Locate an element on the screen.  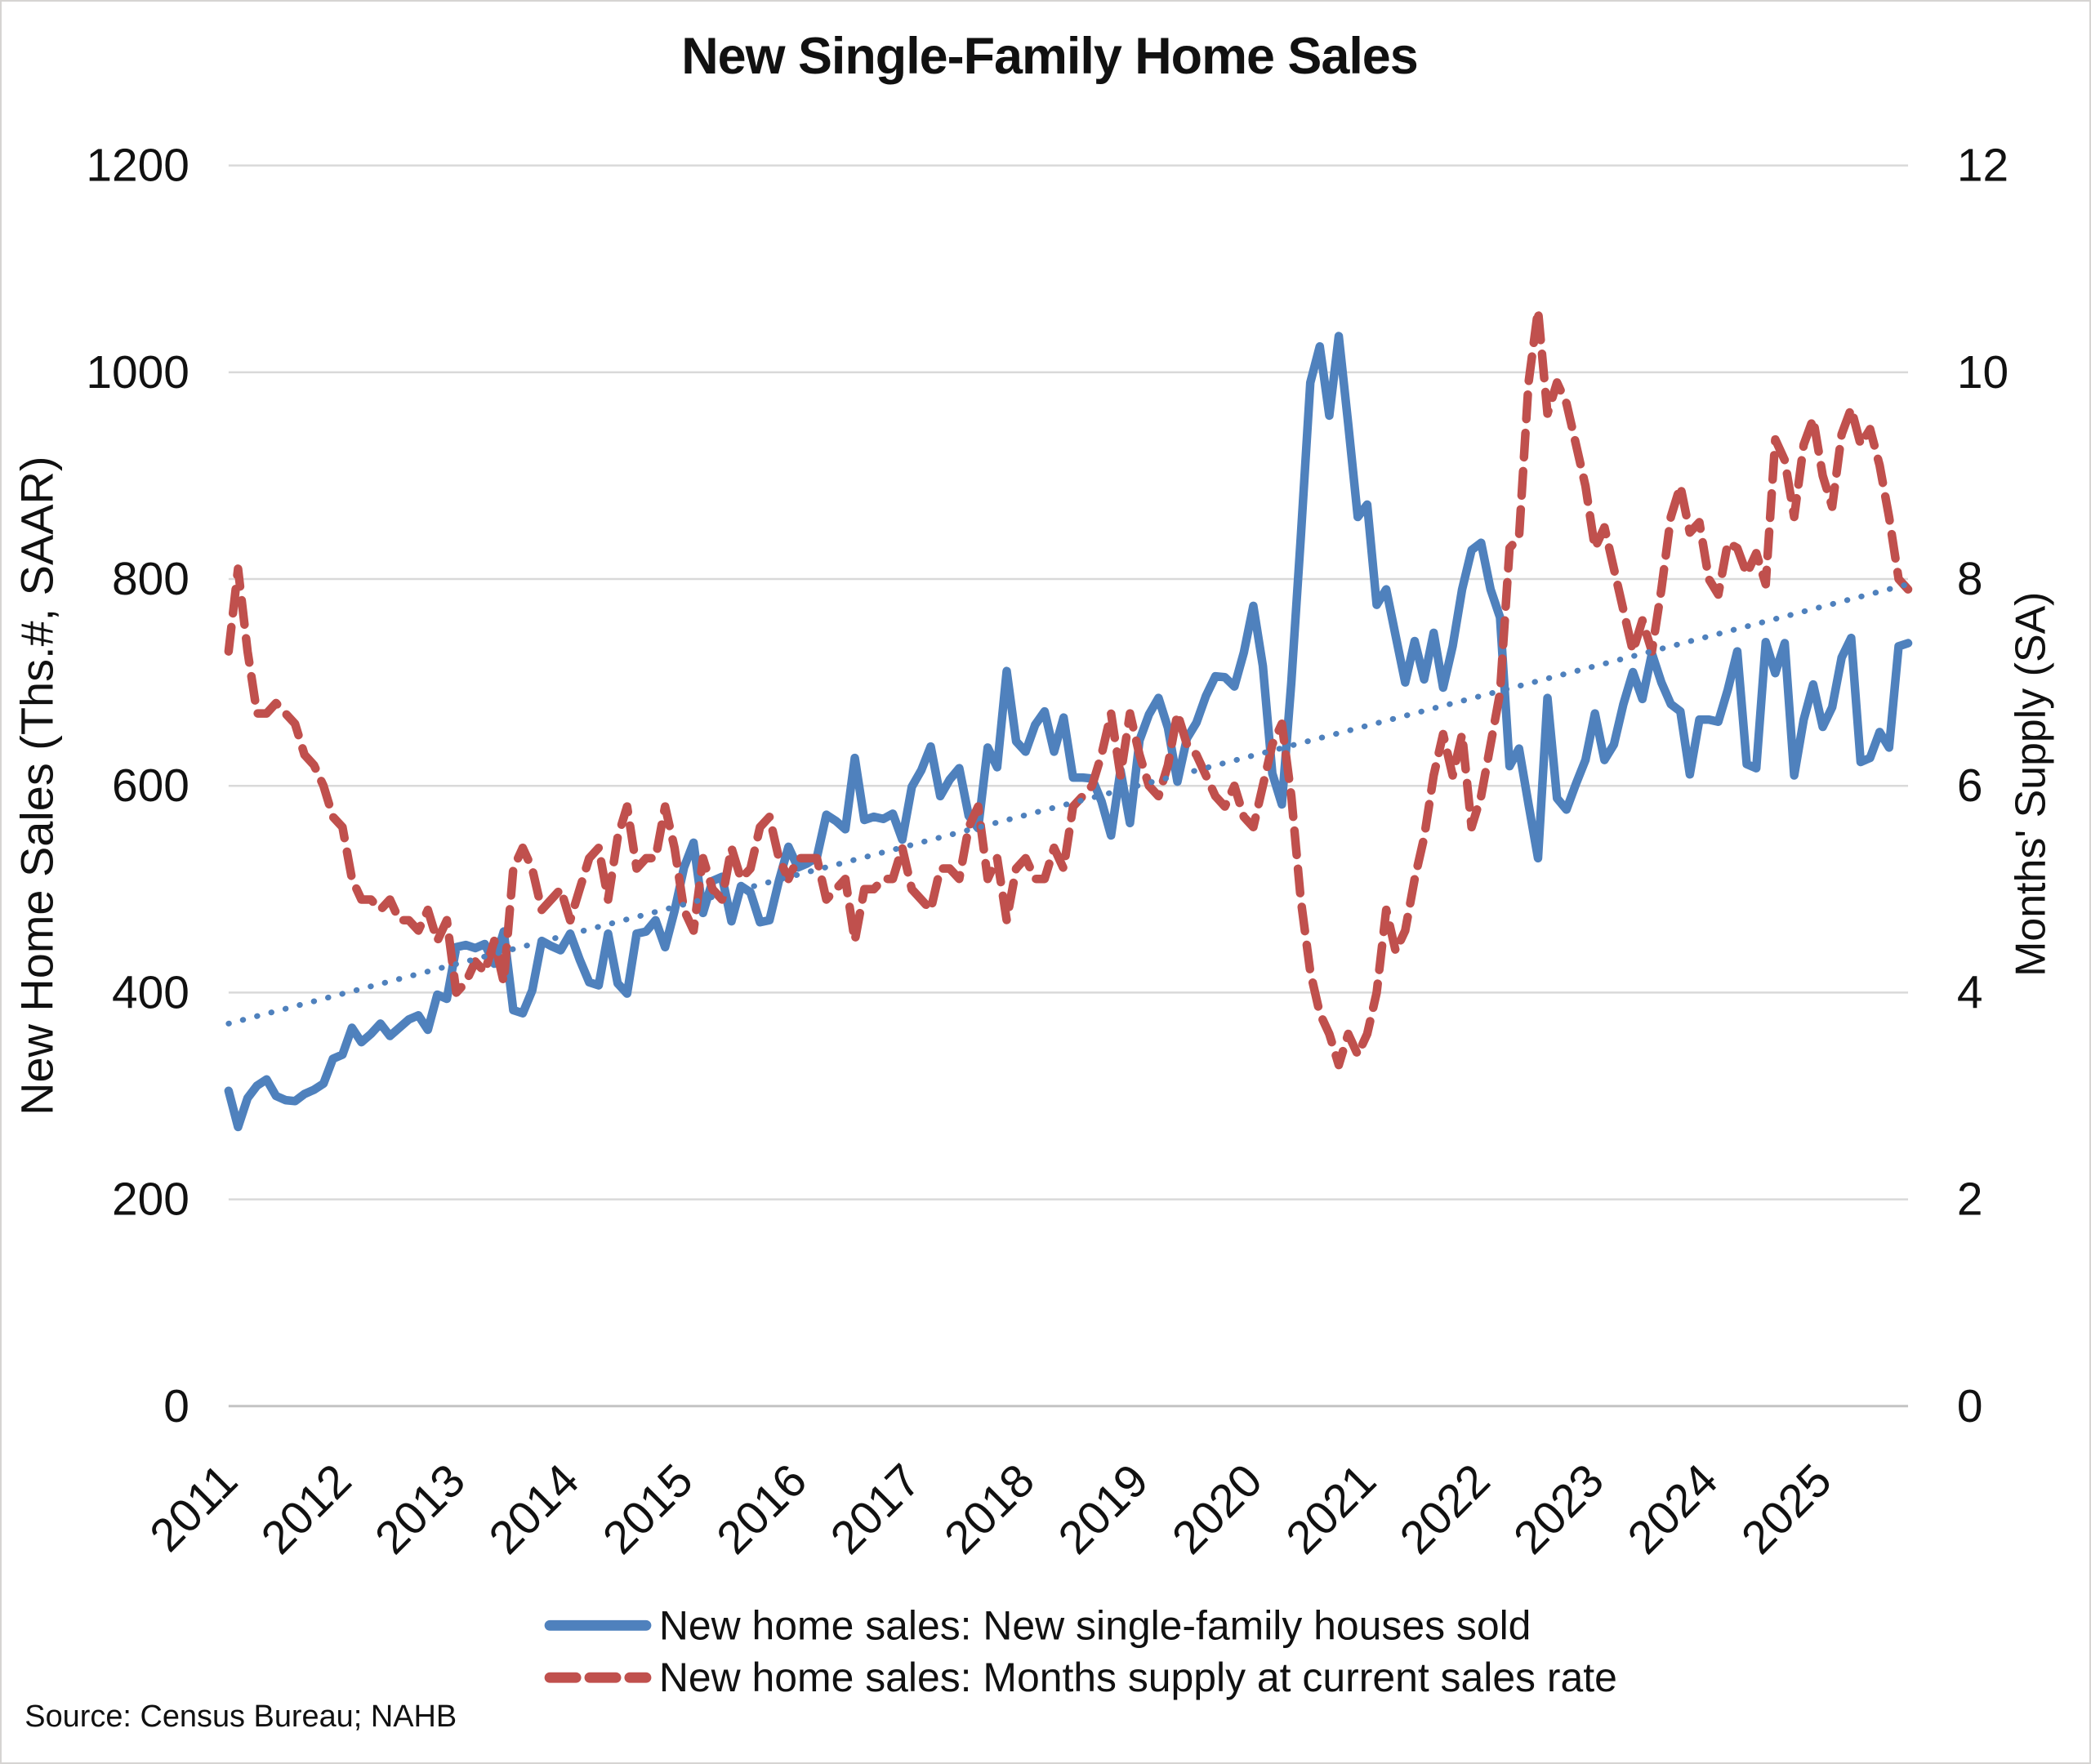
year-label-2019: 2019 is located at coordinates (1104, 1509).